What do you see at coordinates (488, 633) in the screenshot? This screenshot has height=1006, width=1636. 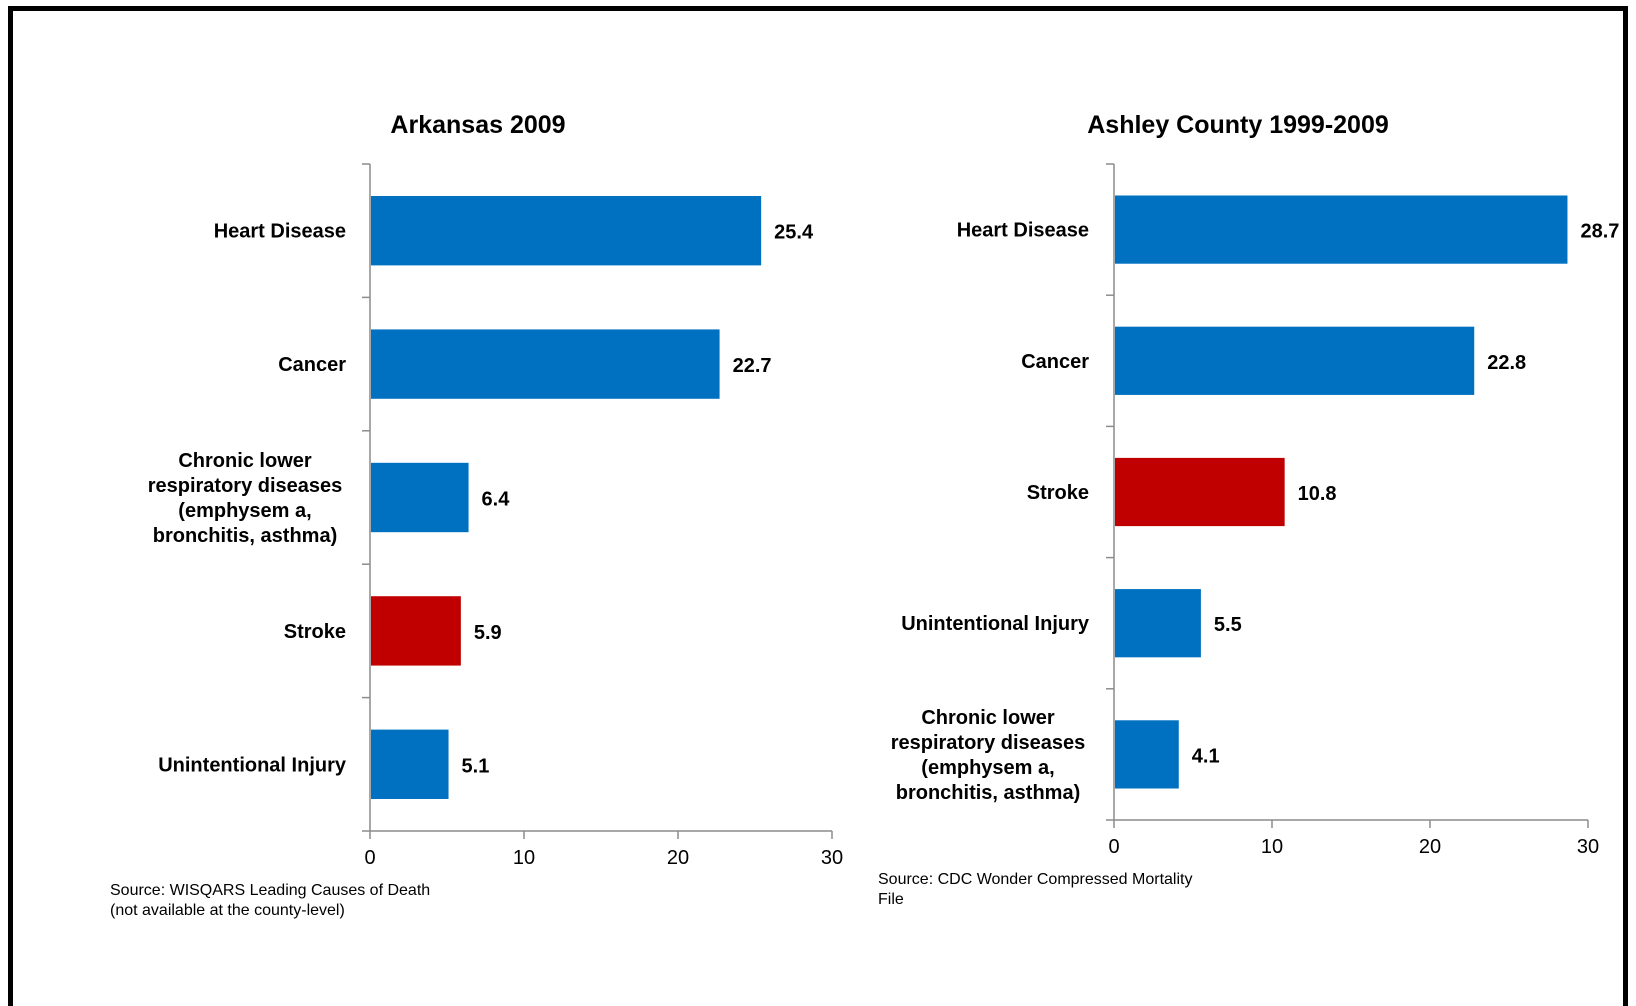 I see `value-label: 5.9` at bounding box center [488, 633].